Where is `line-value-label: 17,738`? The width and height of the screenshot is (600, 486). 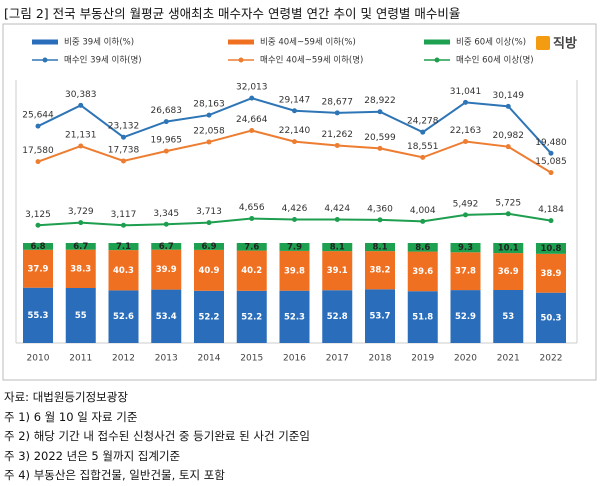
line-value-label: 17,738 is located at coordinates (124, 150).